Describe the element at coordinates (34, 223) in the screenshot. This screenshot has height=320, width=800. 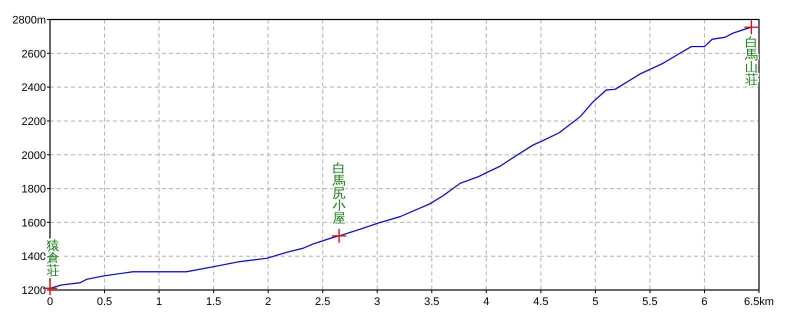
I see `y-tick-label: 1600` at that location.